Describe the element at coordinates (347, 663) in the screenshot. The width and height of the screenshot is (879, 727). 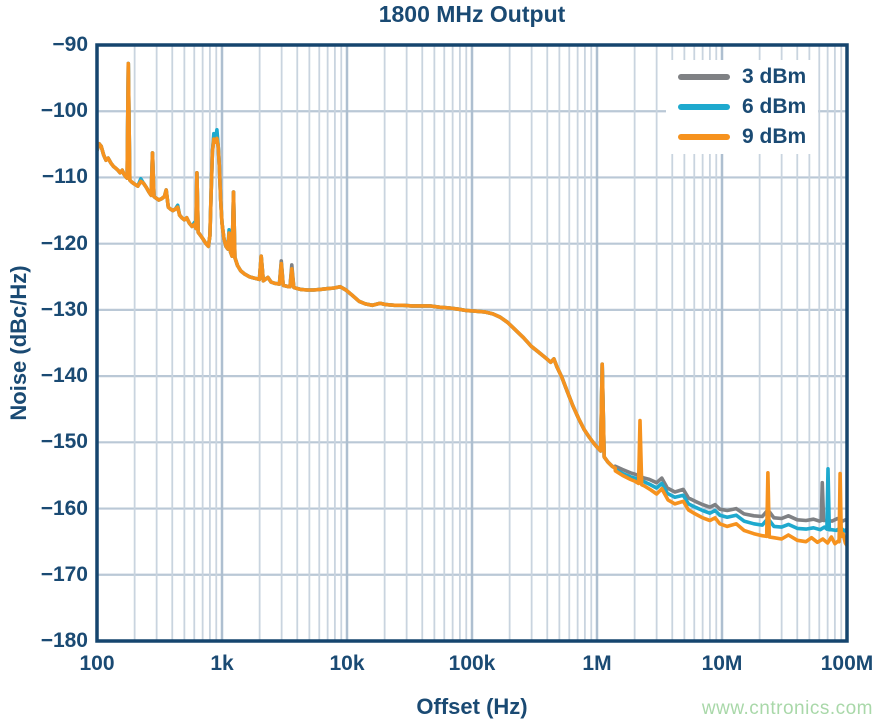
I see `x-tick-label-2: 10k` at that location.